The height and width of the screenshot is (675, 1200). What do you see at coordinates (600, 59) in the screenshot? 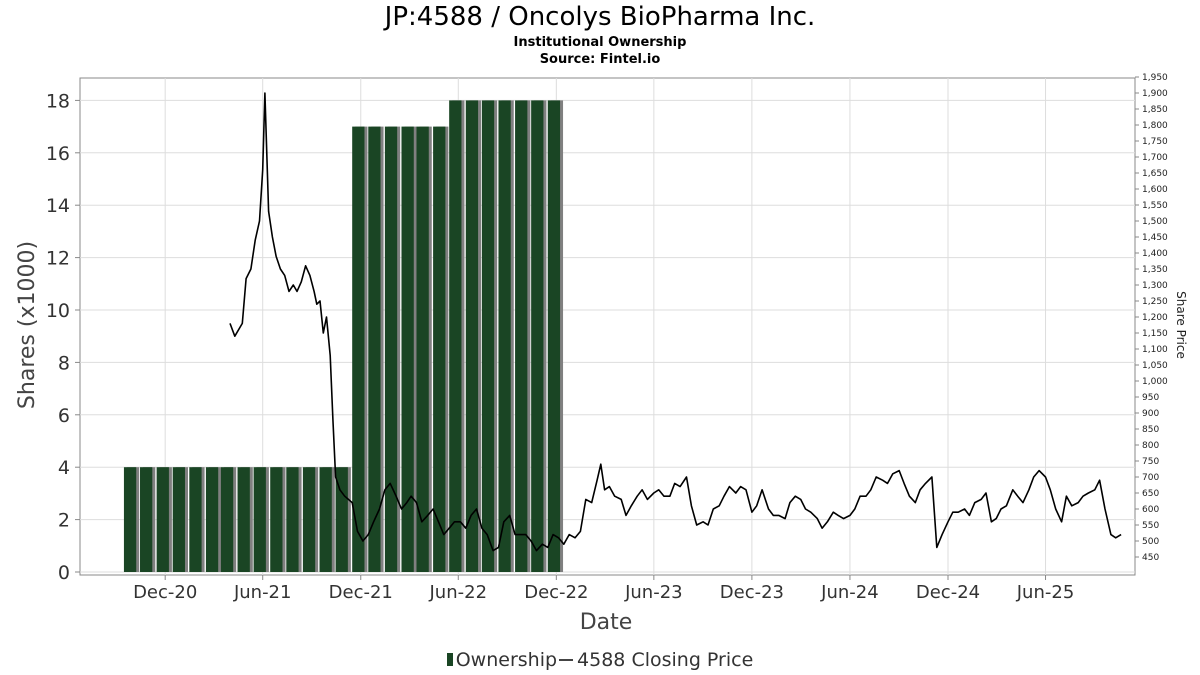
I see `chart-source: Source: Fintel.io` at bounding box center [600, 59].